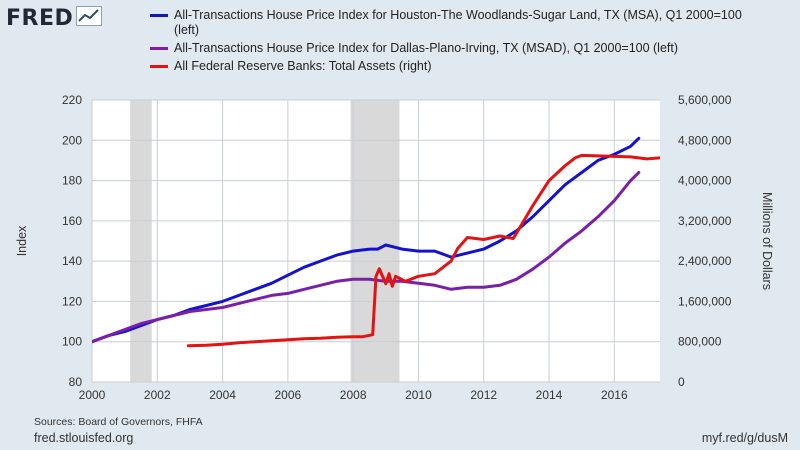 This screenshot has width=800, height=450. What do you see at coordinates (549, 395) in the screenshot?
I see `x-tick-label-7: 2014` at bounding box center [549, 395].